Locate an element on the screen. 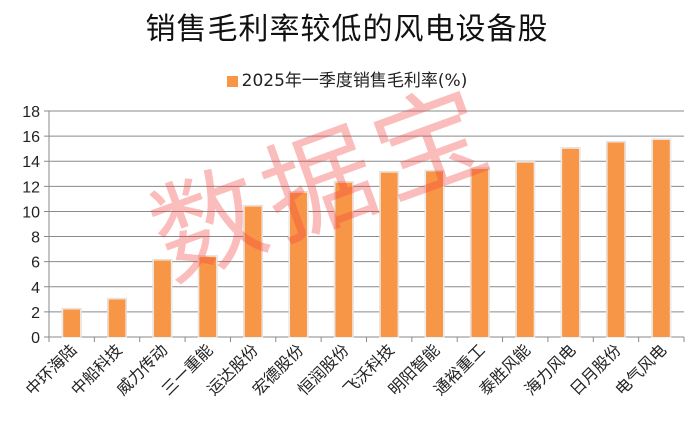 Image resolution: width=694 pixels, height=435 pixels. y-tick-label: 8 is located at coordinates (35, 238).